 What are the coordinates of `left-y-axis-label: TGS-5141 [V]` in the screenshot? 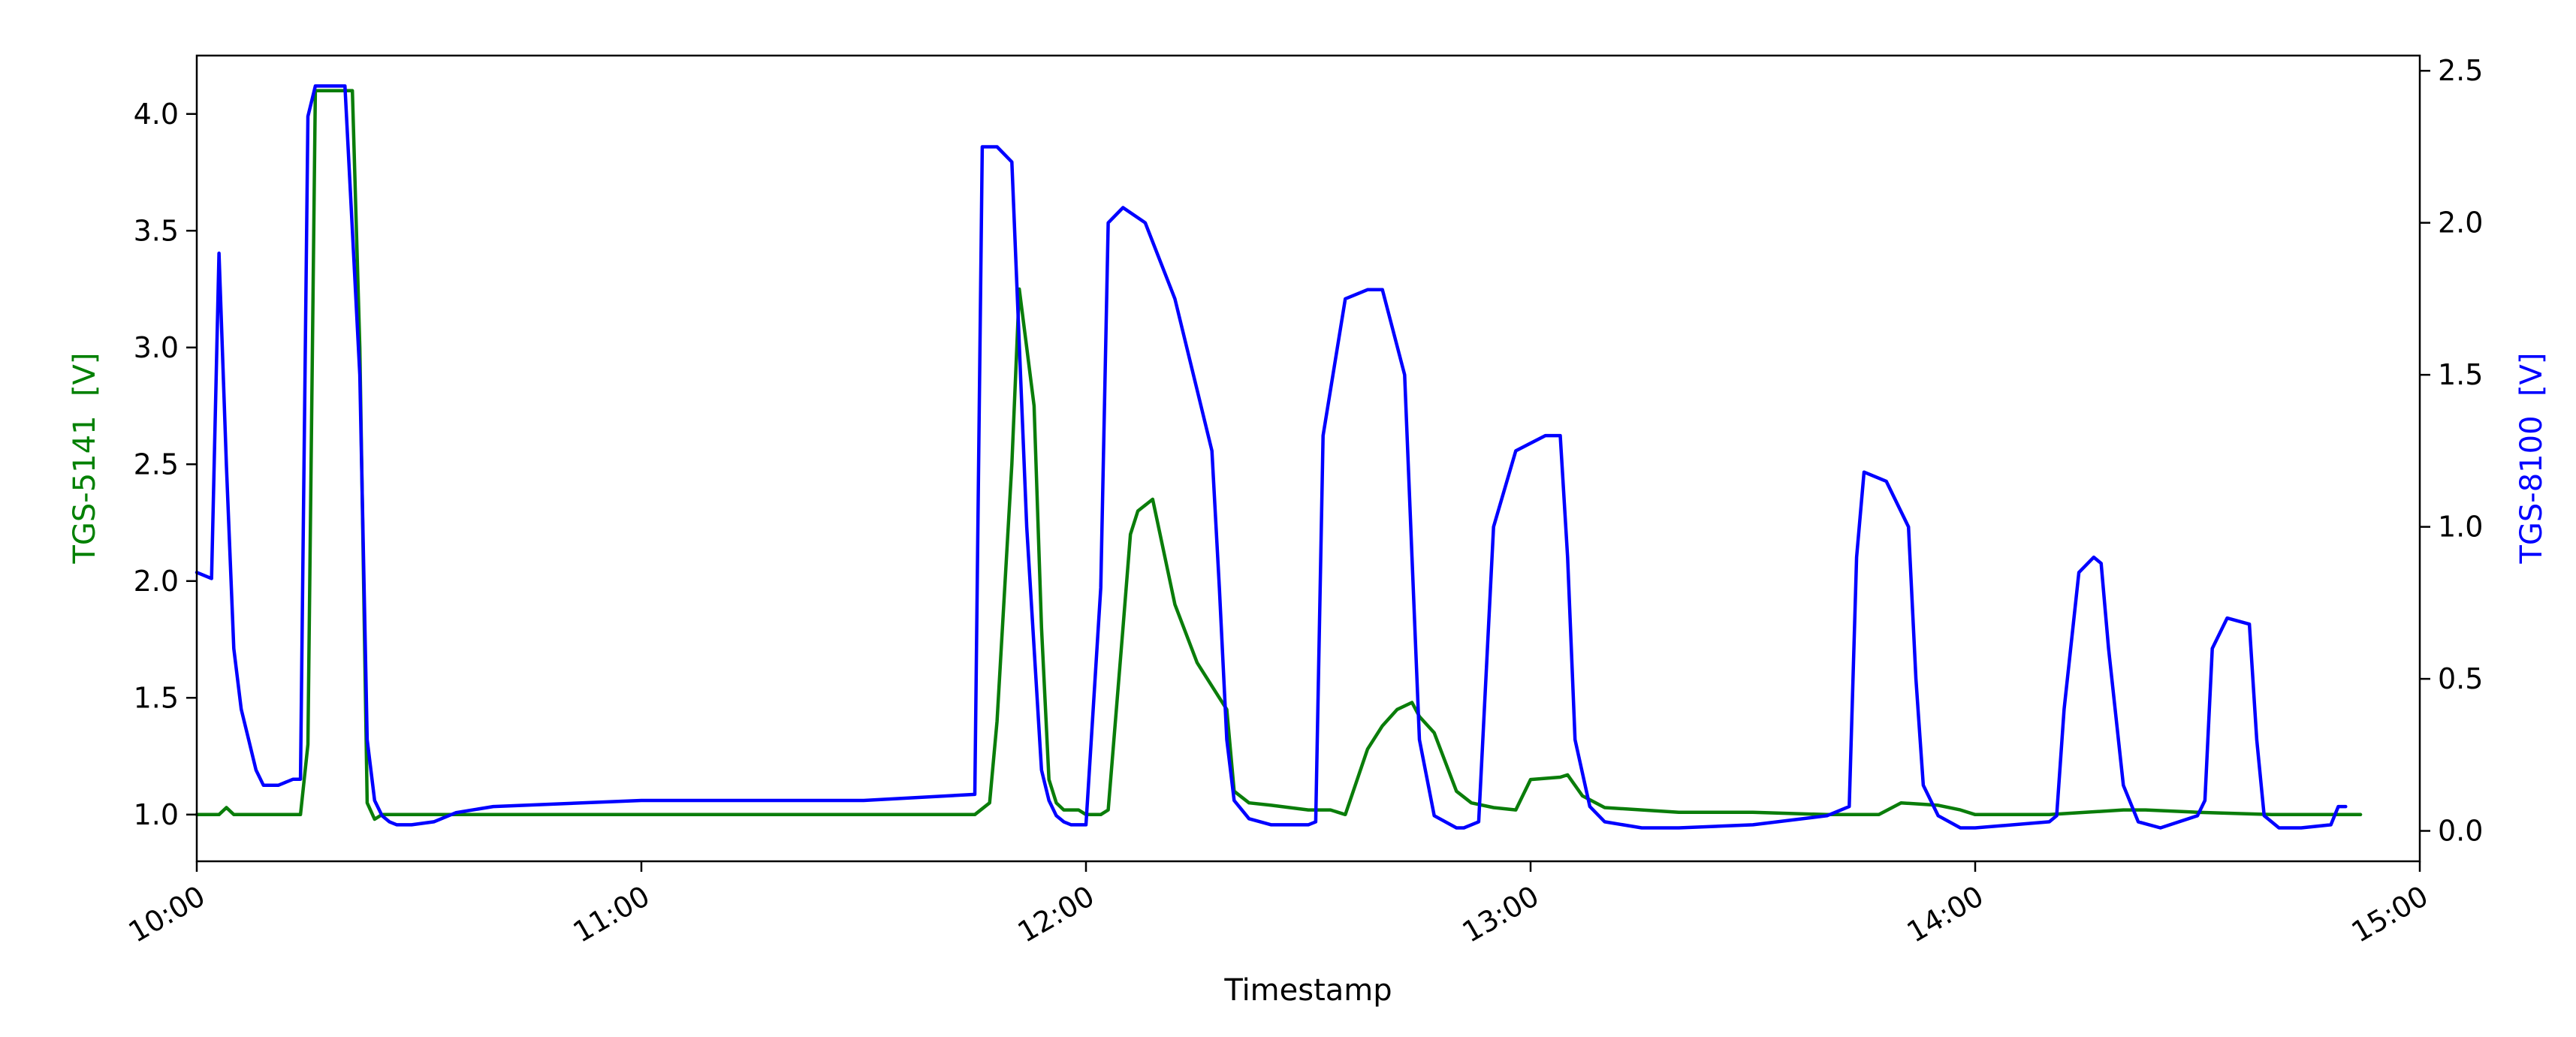 It's located at (85, 458).